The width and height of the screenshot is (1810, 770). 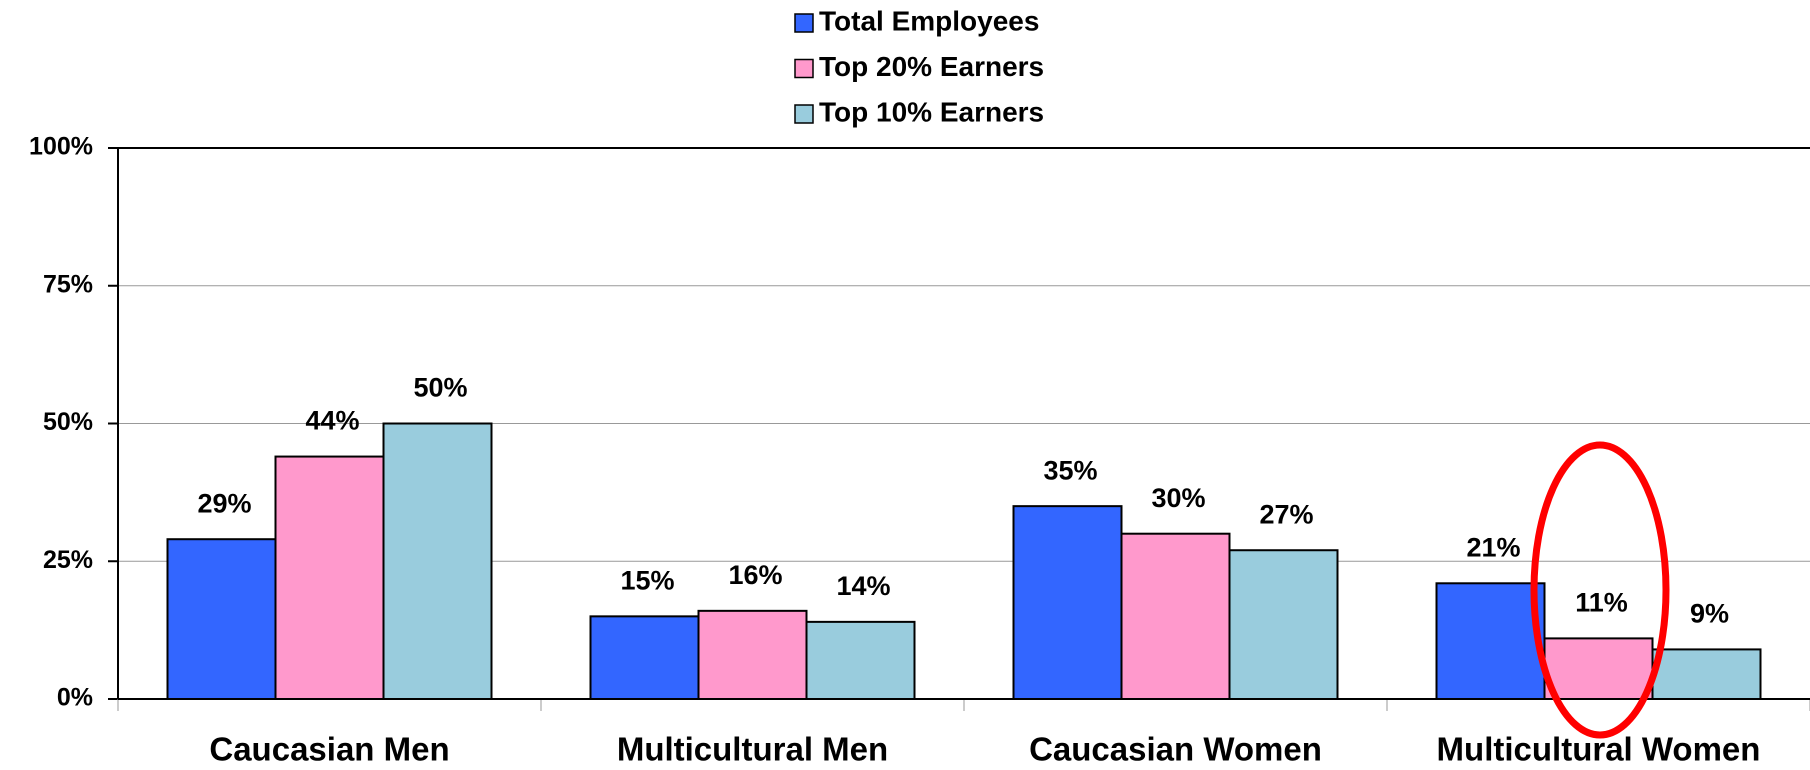 What do you see at coordinates (1070, 470) in the screenshot?
I see `data-label: 35%` at bounding box center [1070, 470].